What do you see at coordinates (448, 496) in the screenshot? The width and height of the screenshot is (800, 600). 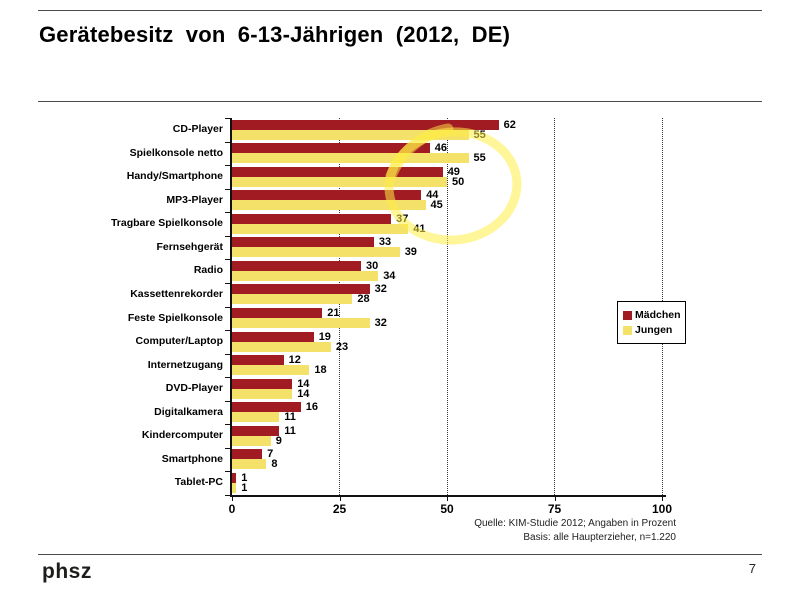 I see `x-axis-line` at bounding box center [448, 496].